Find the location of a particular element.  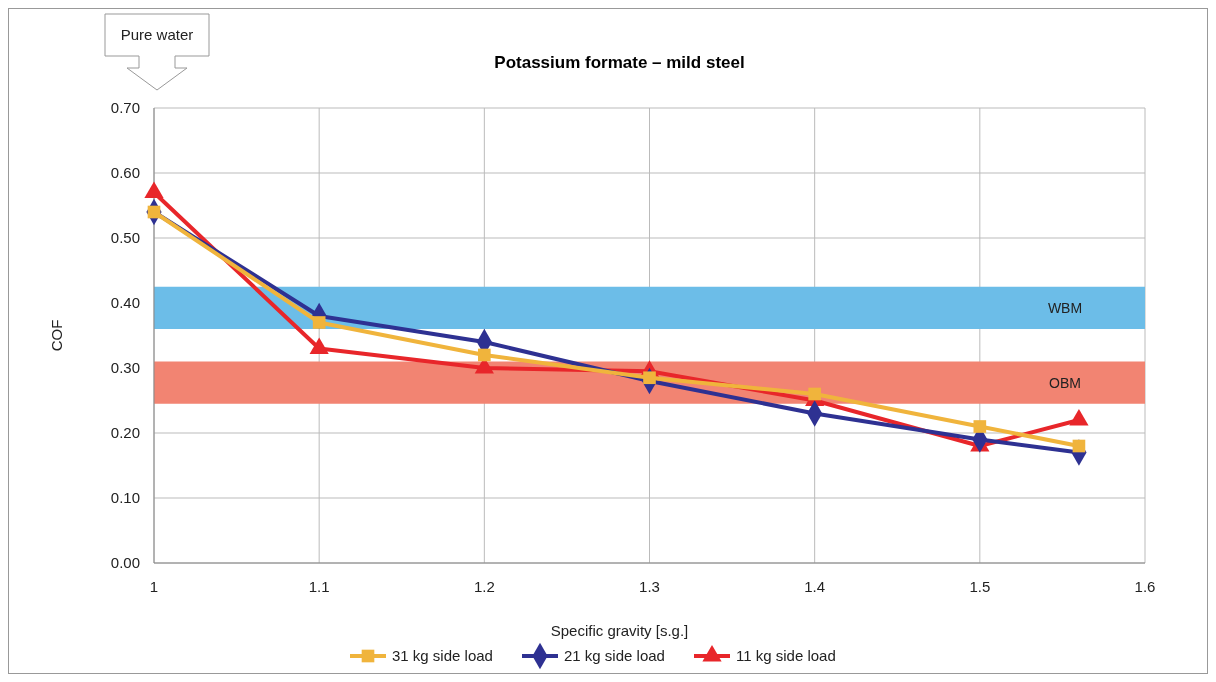

y-tick-label: 0.20 is located at coordinates (125, 432).